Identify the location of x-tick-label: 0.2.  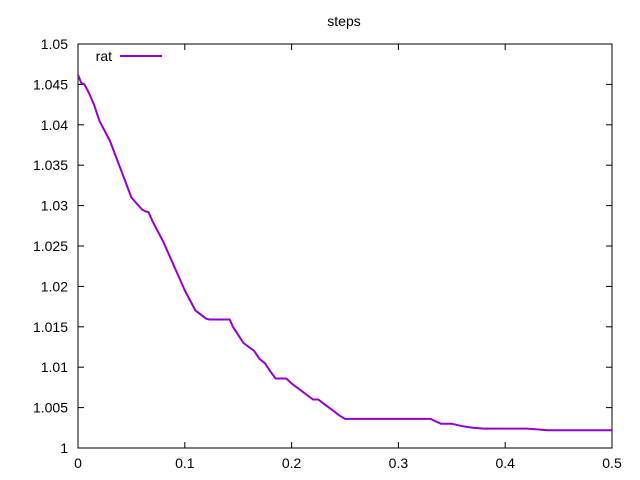
(292, 463).